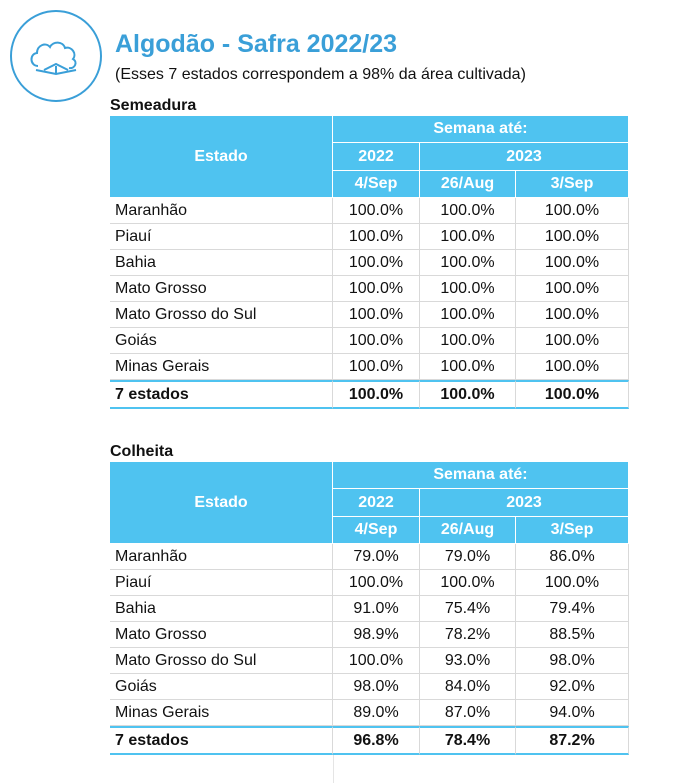  What do you see at coordinates (153, 105) in the screenshot?
I see `section-title: Semeadura` at bounding box center [153, 105].